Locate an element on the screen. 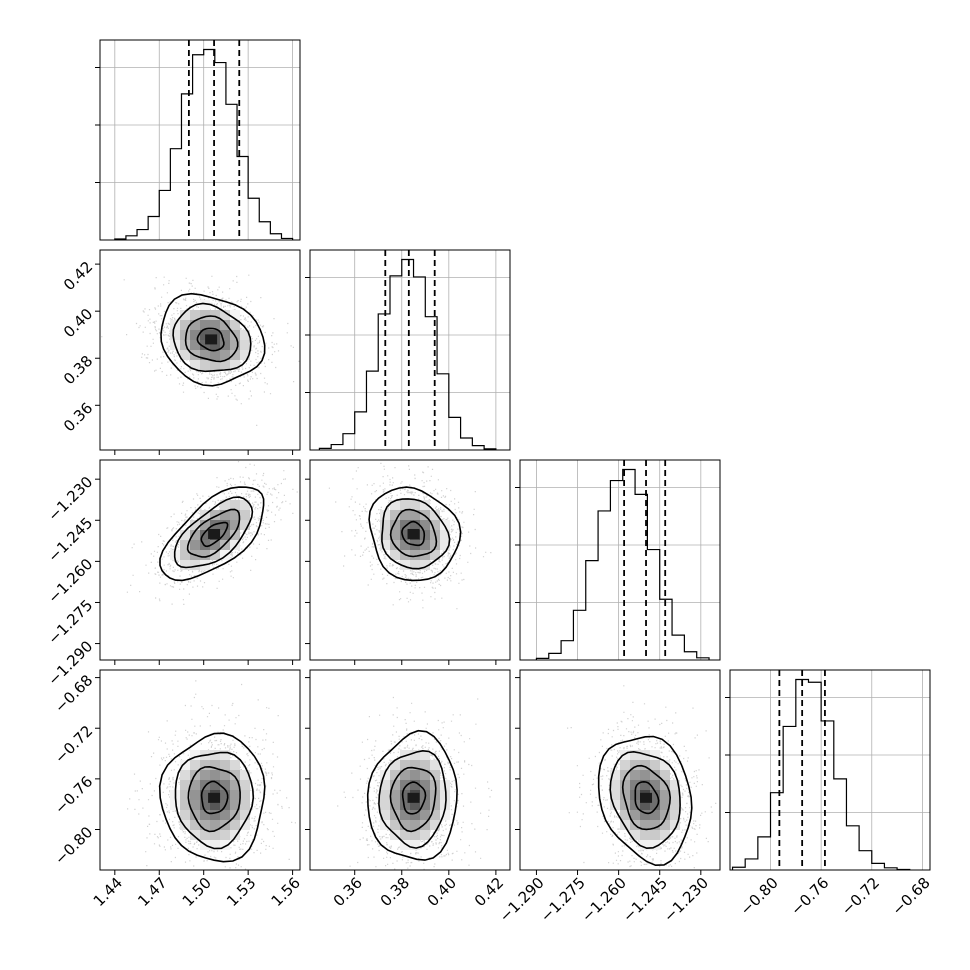  x-tick-label: −1.290 is located at coordinates (522, 900).